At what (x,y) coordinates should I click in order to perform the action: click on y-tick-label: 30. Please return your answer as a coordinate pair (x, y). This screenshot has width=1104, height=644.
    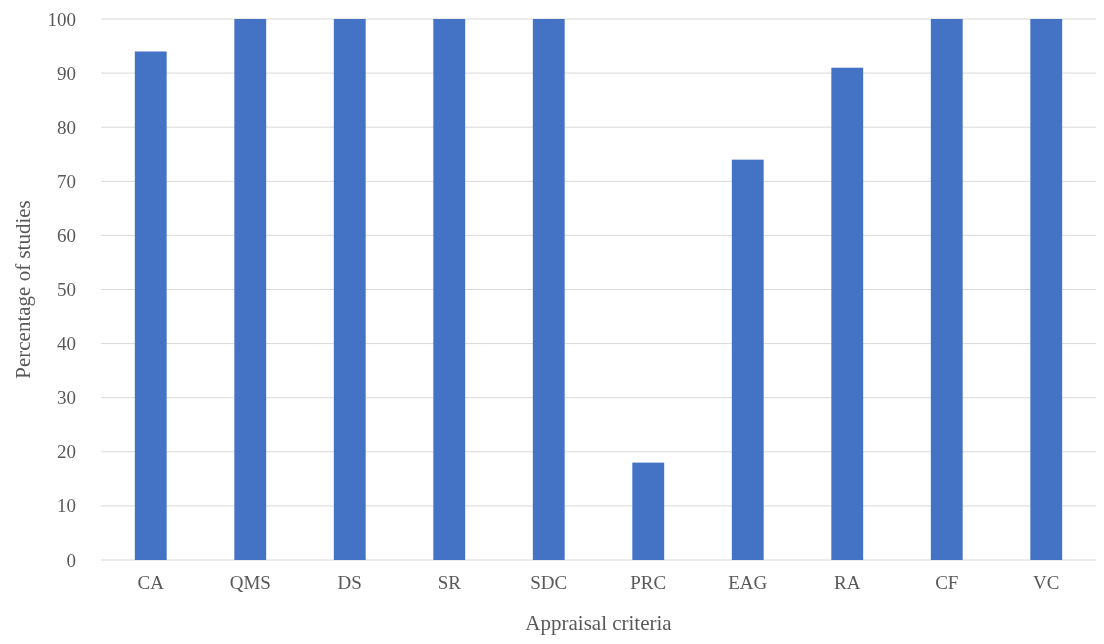
    Looking at the image, I should click on (66, 398).